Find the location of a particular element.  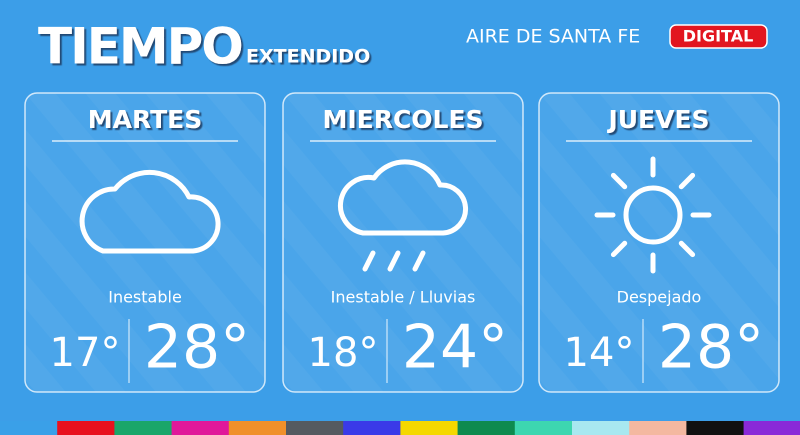

condition: Inestable is located at coordinates (145, 297).